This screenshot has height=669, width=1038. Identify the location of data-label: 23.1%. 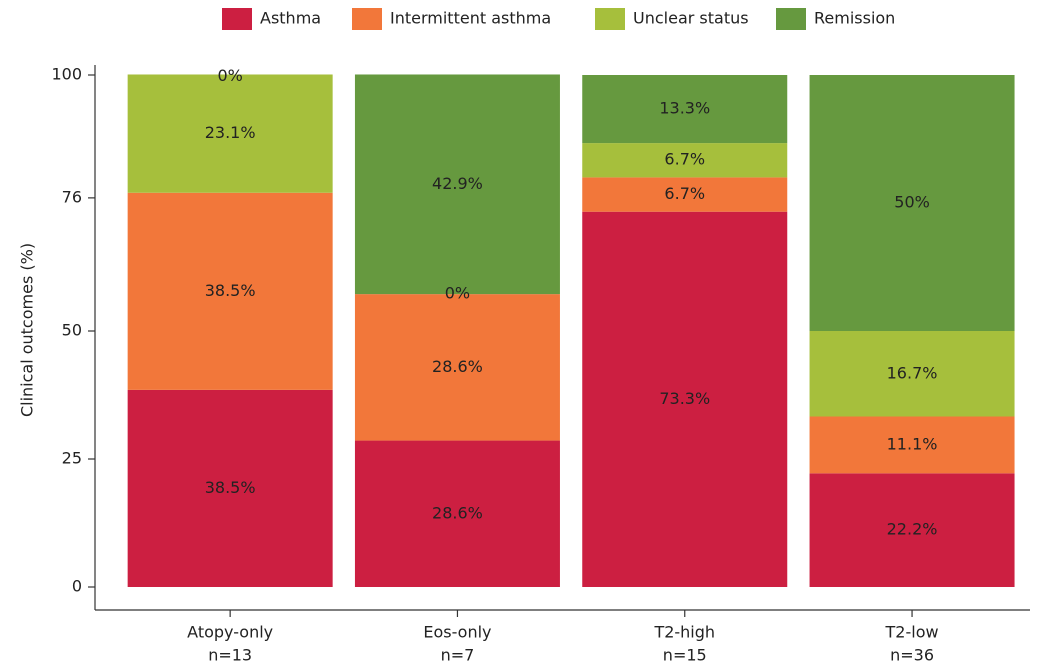
(230, 132).